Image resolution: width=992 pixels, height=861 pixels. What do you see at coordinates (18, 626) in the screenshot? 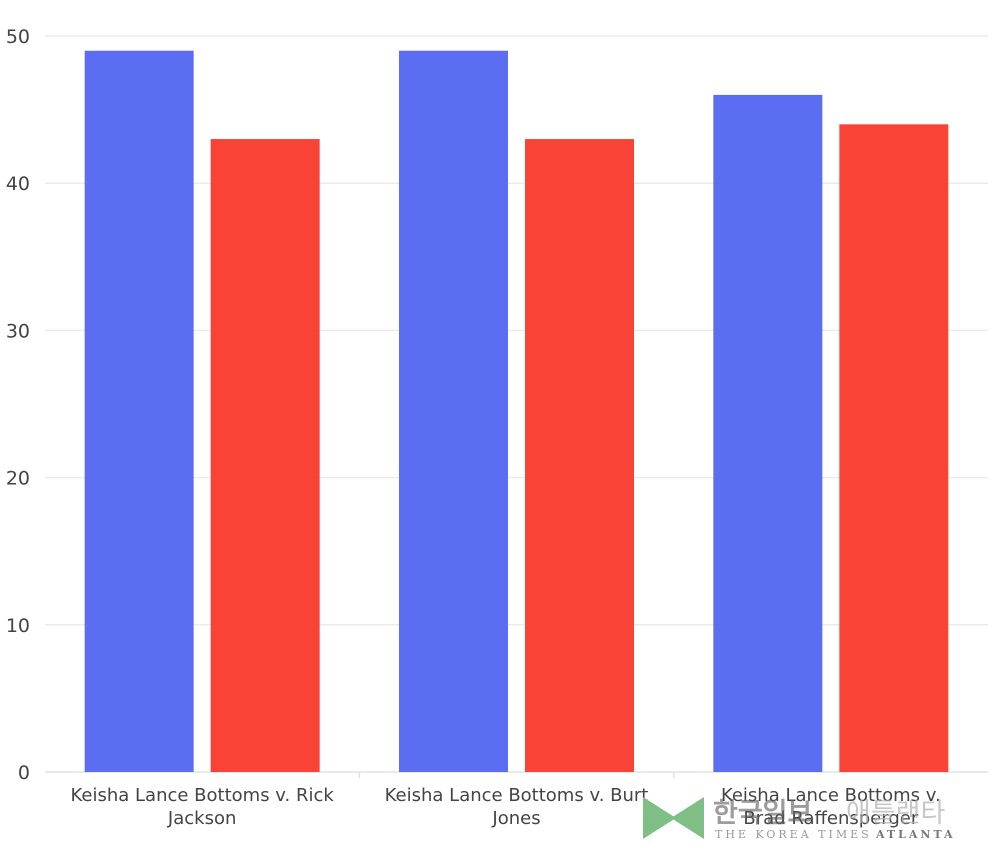
I see `y-tick-label: 10` at bounding box center [18, 626].